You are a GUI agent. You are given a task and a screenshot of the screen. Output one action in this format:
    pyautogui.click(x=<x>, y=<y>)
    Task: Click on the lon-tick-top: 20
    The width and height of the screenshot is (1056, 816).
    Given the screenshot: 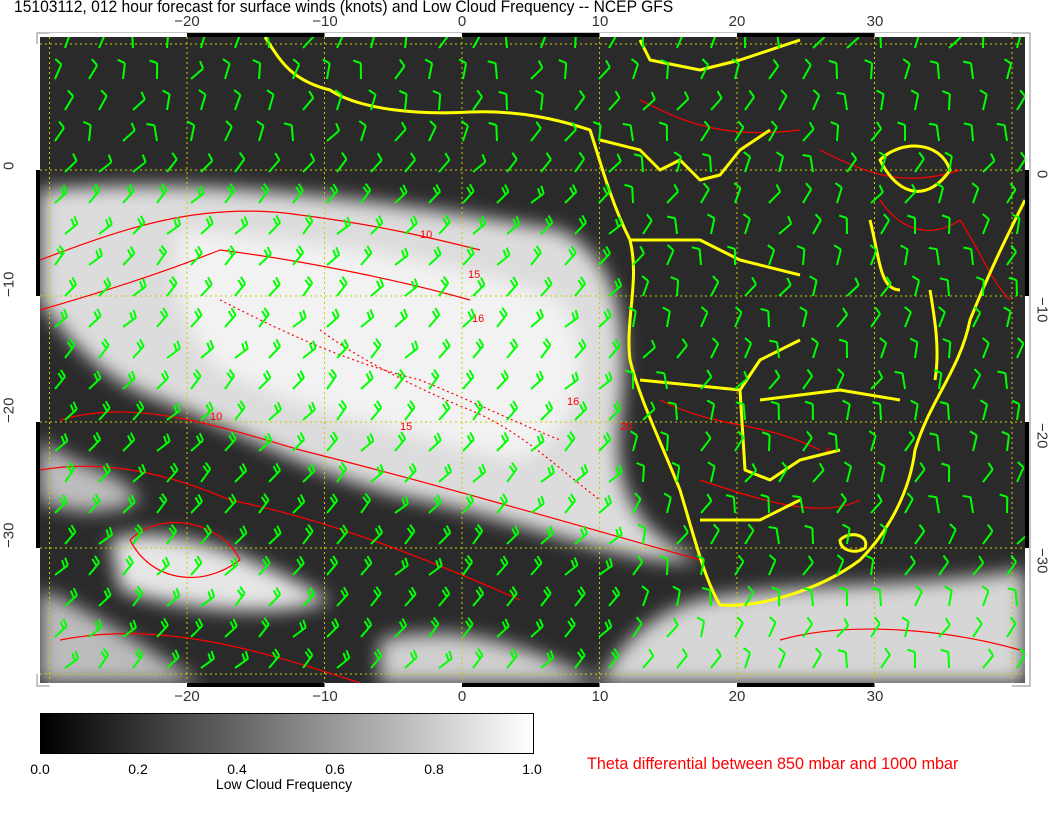 What is the action you would take?
    pyautogui.click(x=737, y=21)
    